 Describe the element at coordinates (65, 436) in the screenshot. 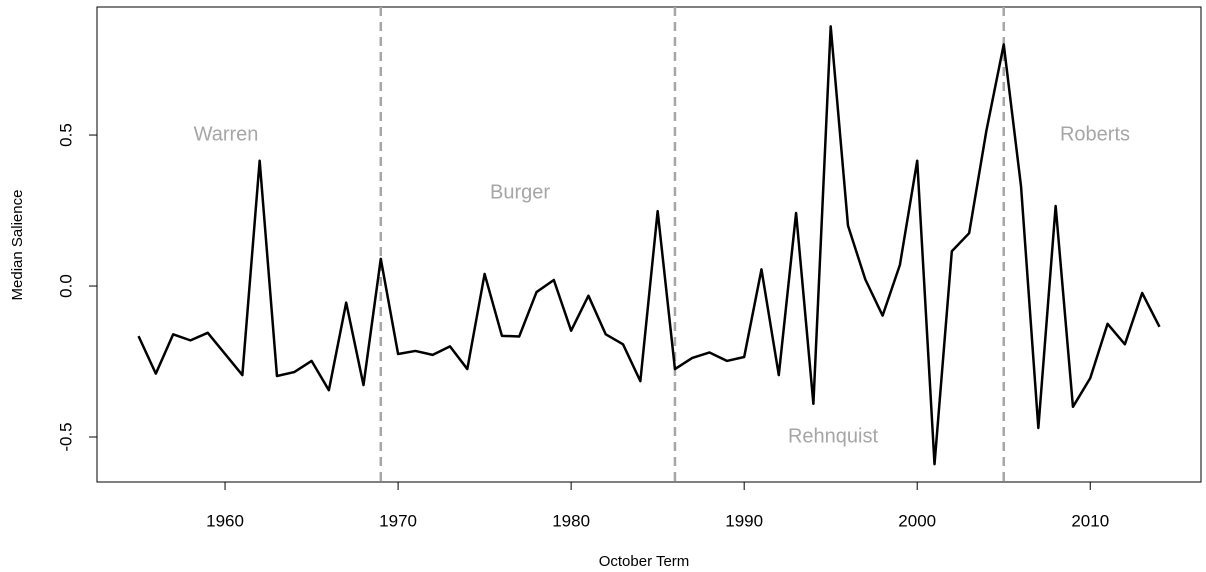

I see `y-tick-label: -0.5` at that location.